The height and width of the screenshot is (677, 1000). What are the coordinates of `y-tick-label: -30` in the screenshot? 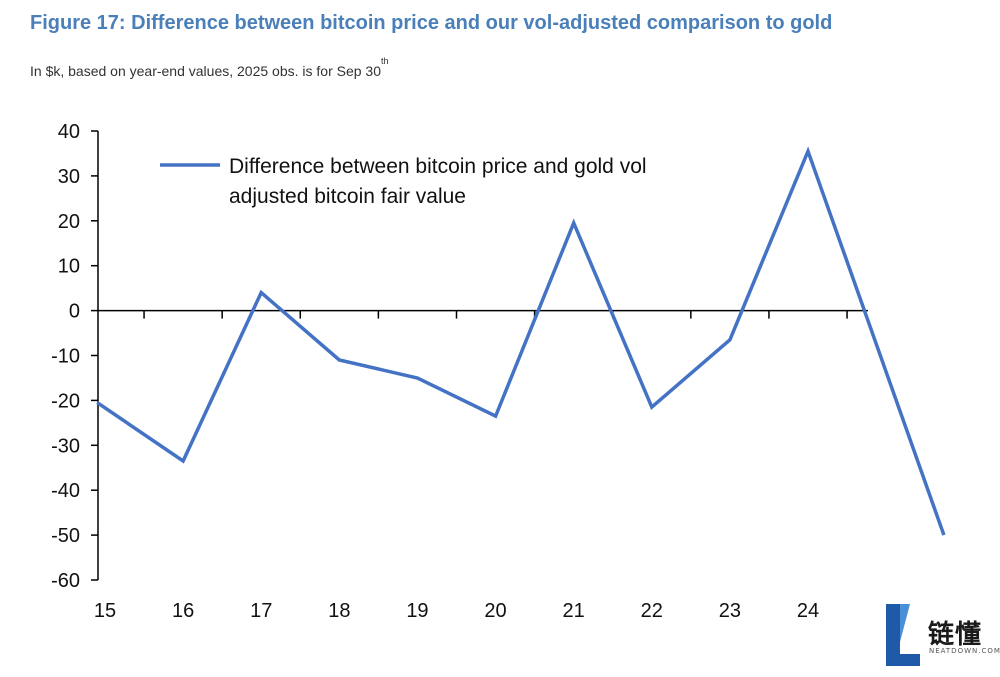 It's located at (65, 446).